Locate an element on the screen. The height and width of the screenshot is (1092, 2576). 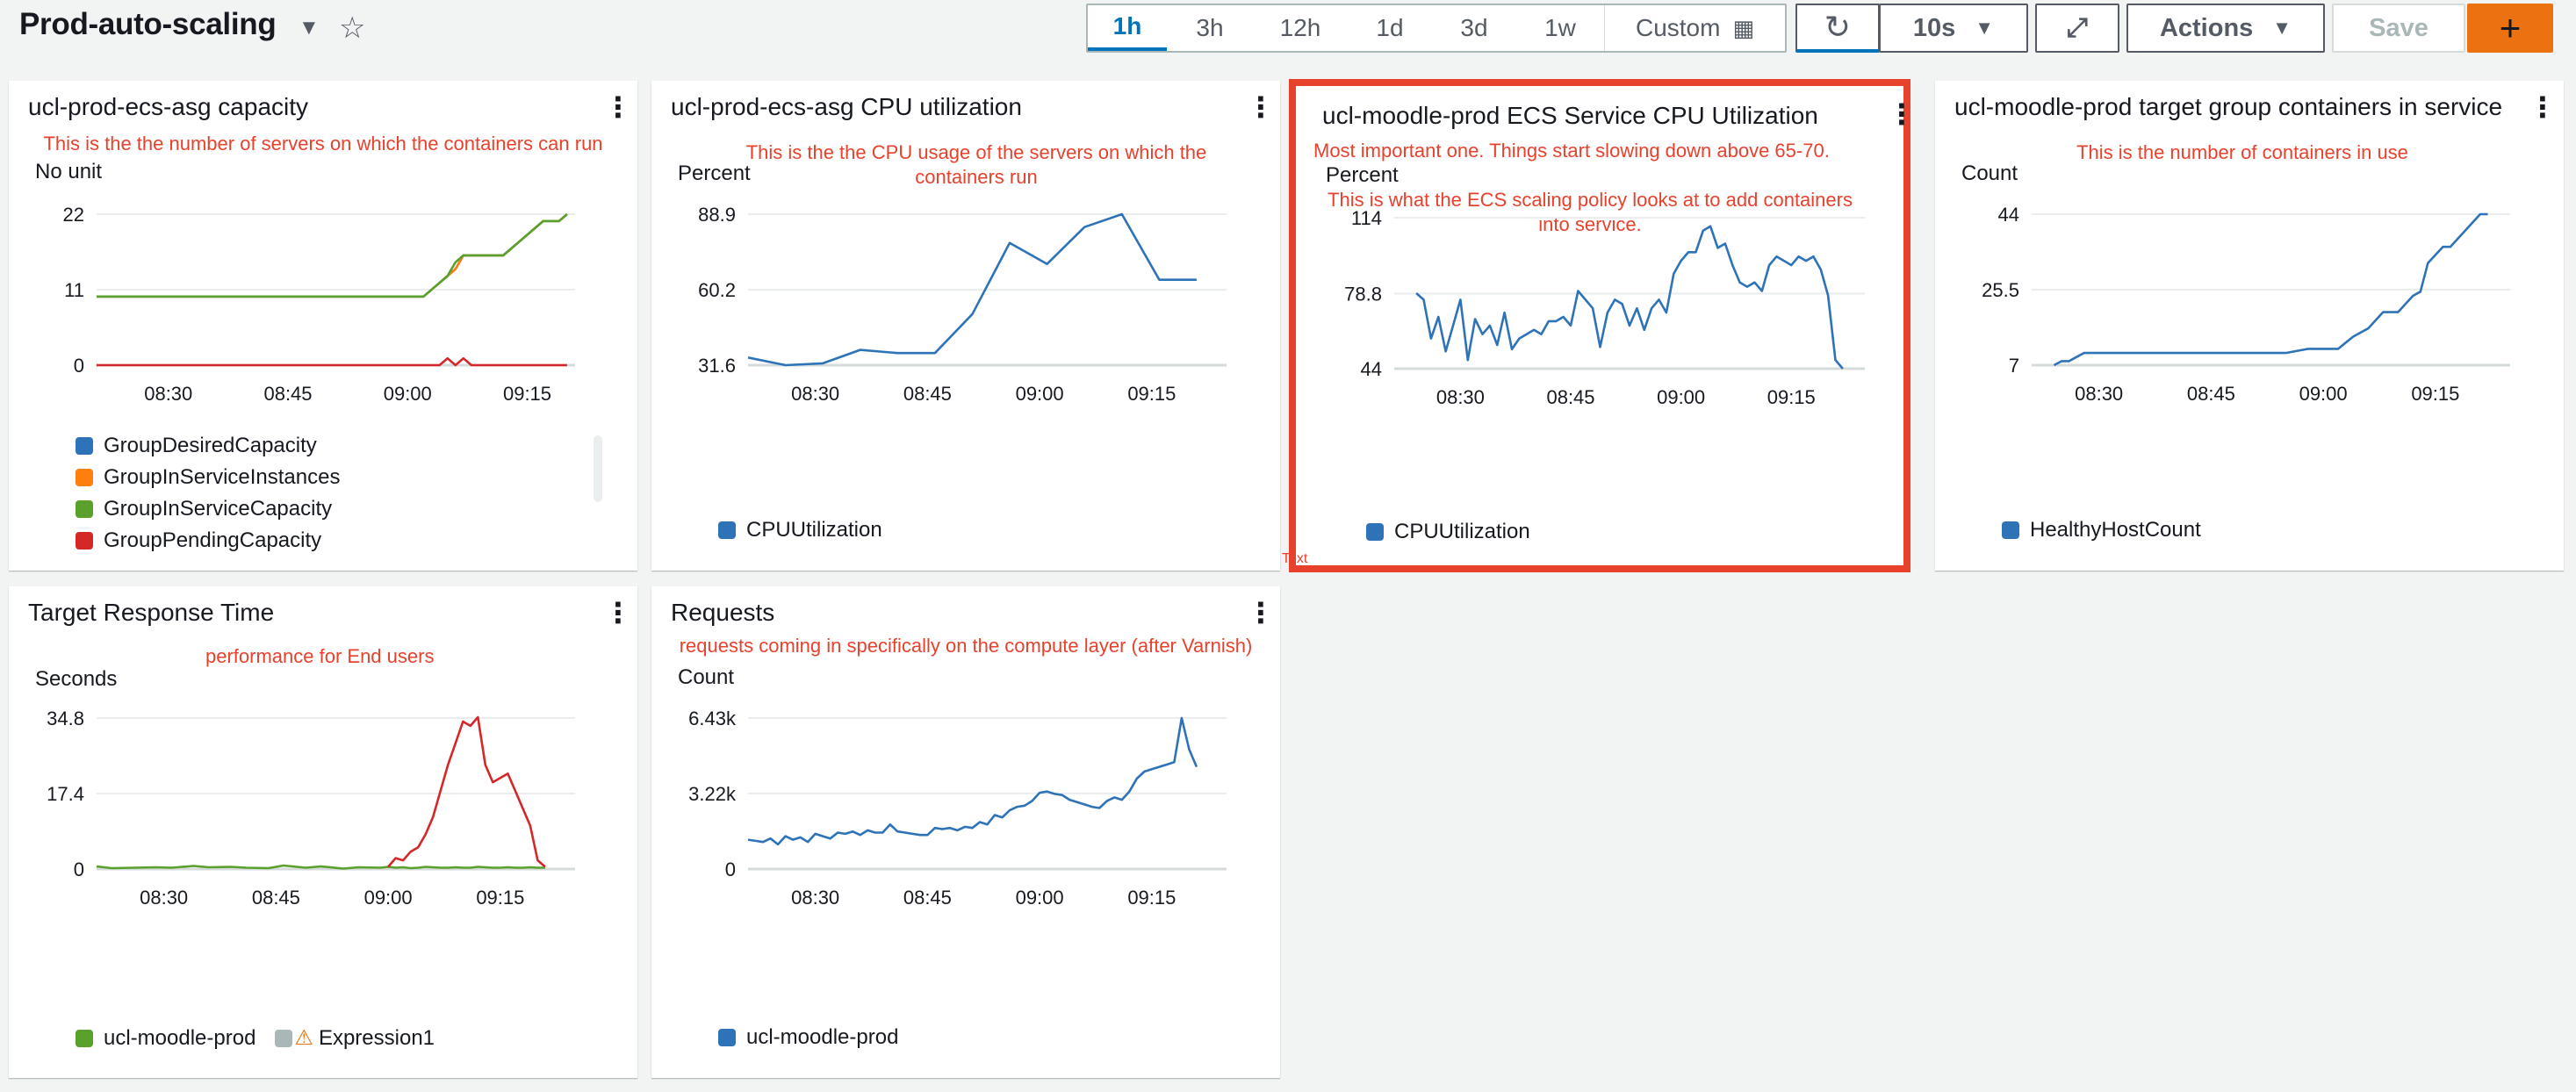
time-range-3d: 3d is located at coordinates (1474, 27).